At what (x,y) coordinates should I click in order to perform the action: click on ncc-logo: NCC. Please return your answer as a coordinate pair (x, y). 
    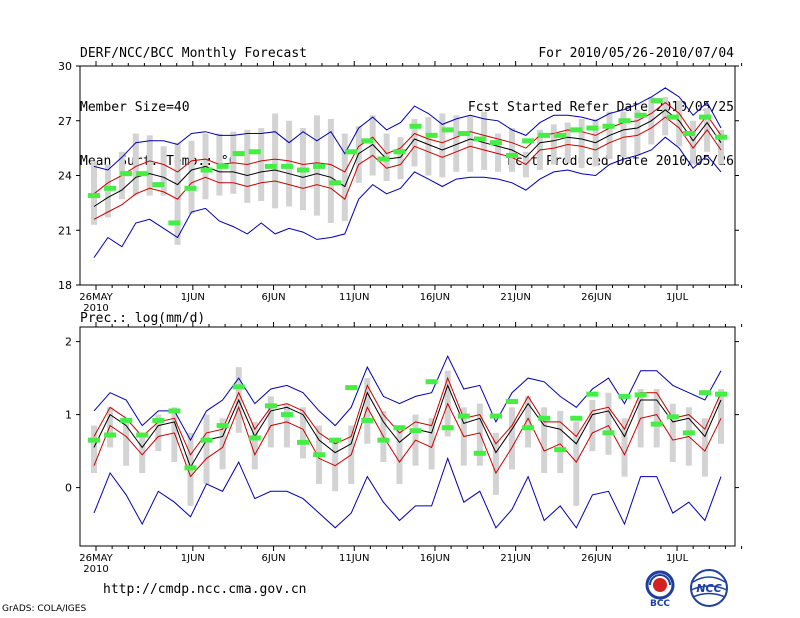
    Looking at the image, I should click on (709, 588).